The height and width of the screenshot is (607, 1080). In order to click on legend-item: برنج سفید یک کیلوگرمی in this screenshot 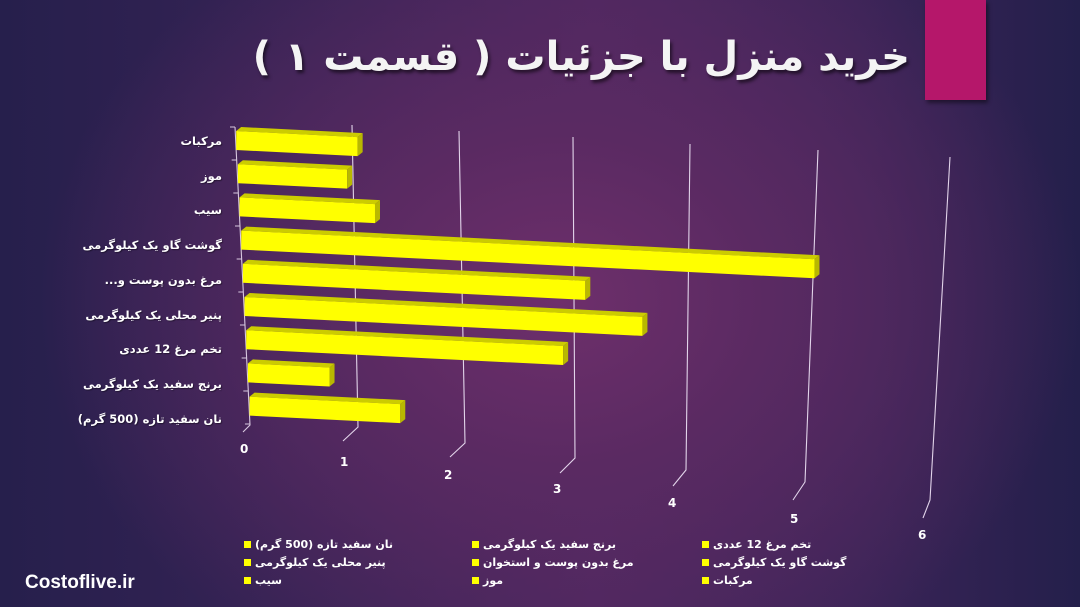, I will do `click(544, 544)`.